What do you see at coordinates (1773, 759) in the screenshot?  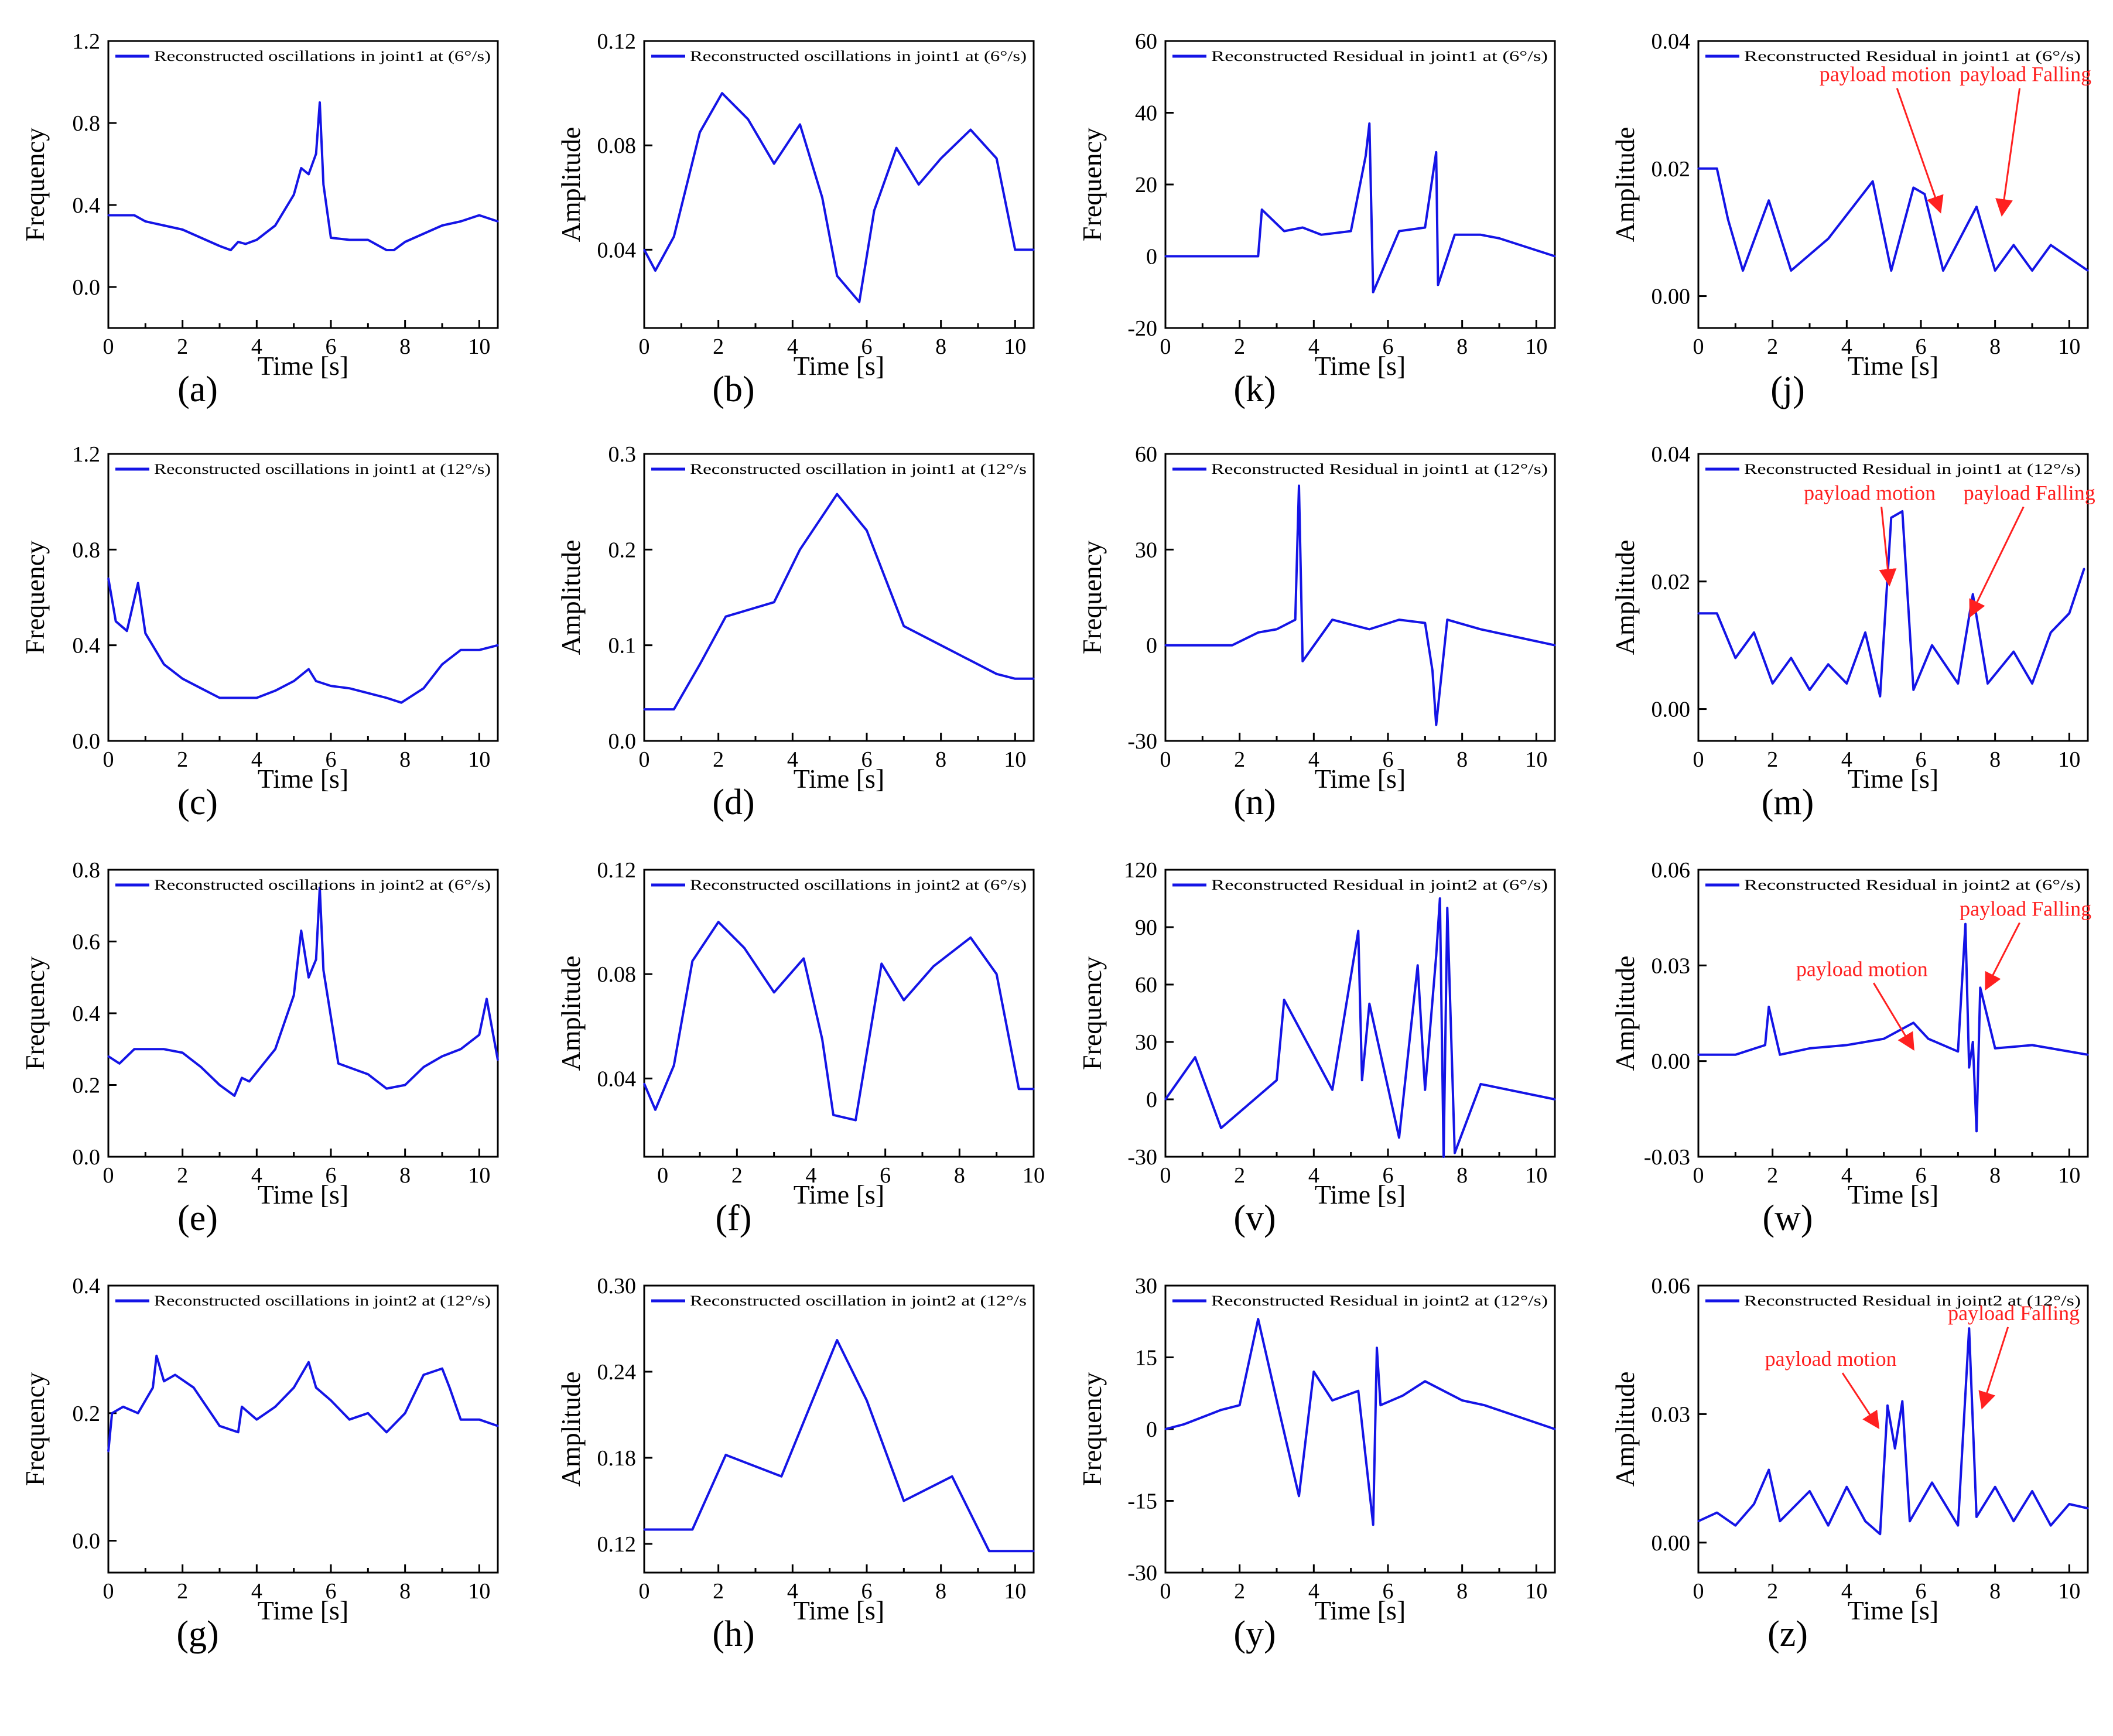 I see `x-tick-label: 2` at bounding box center [1773, 759].